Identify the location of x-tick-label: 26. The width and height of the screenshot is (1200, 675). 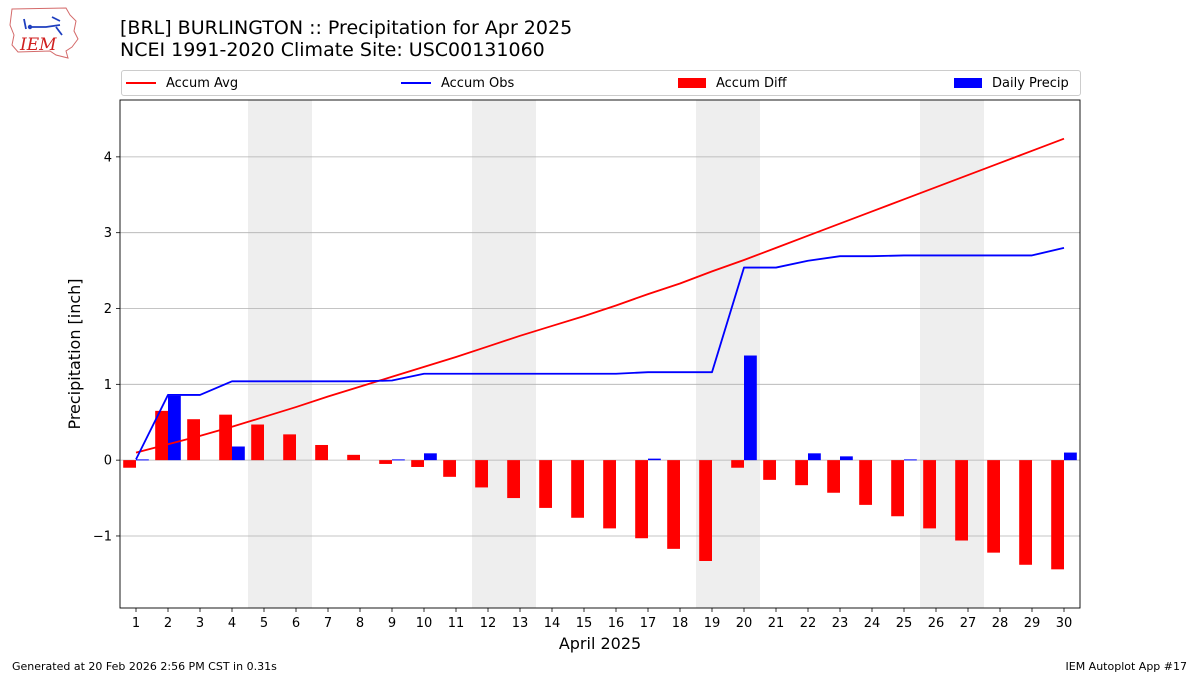
(936, 623).